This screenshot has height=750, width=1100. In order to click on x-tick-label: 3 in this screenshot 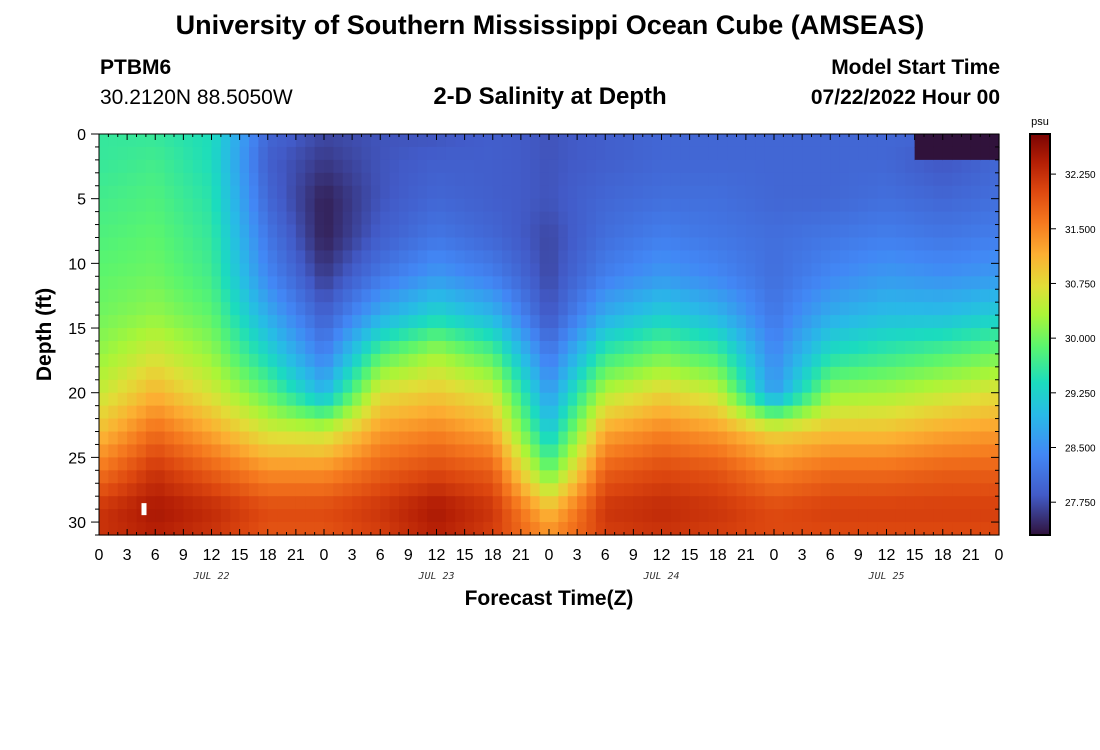, I will do `click(802, 555)`.